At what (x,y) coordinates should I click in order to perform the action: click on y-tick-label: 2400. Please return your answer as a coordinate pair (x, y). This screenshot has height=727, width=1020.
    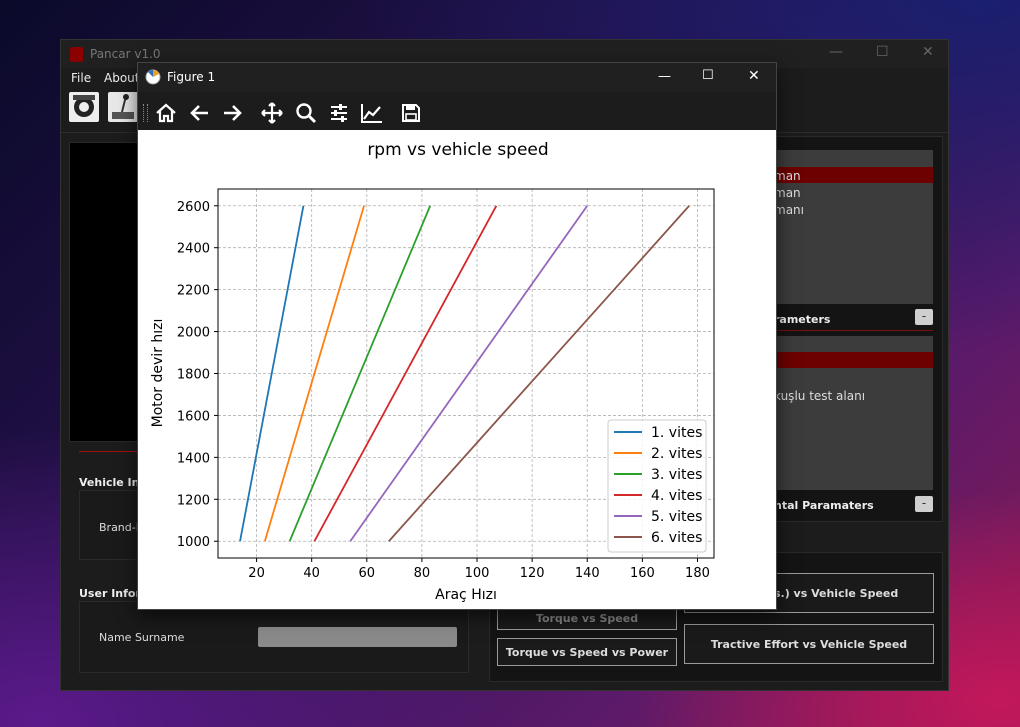
    Looking at the image, I should click on (193, 249).